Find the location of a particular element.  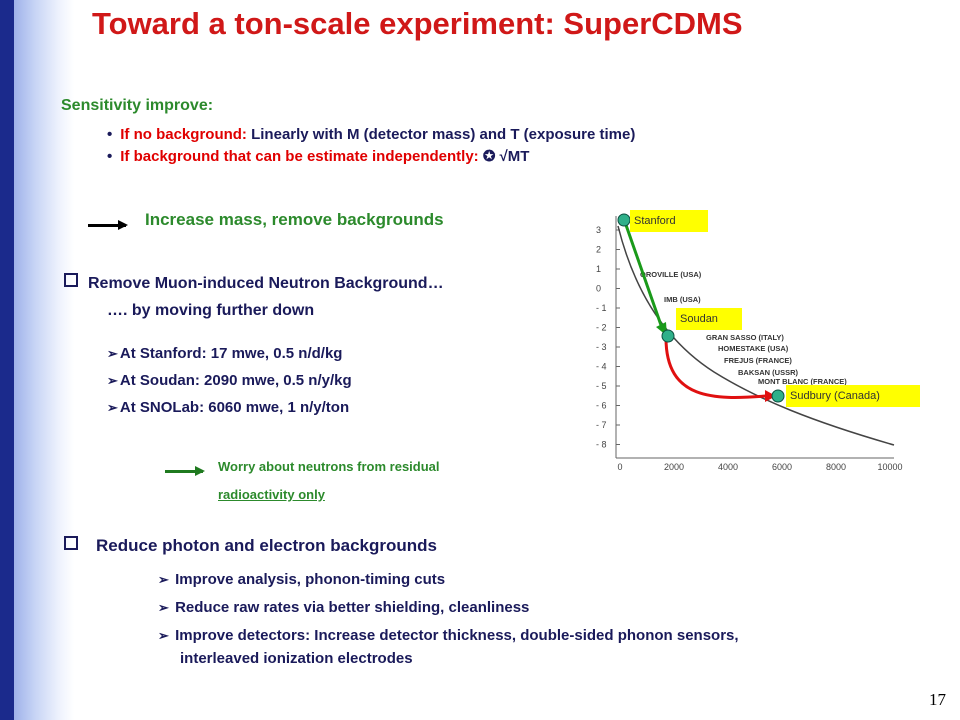

y-tick-label: - 1 is located at coordinates (601, 308).